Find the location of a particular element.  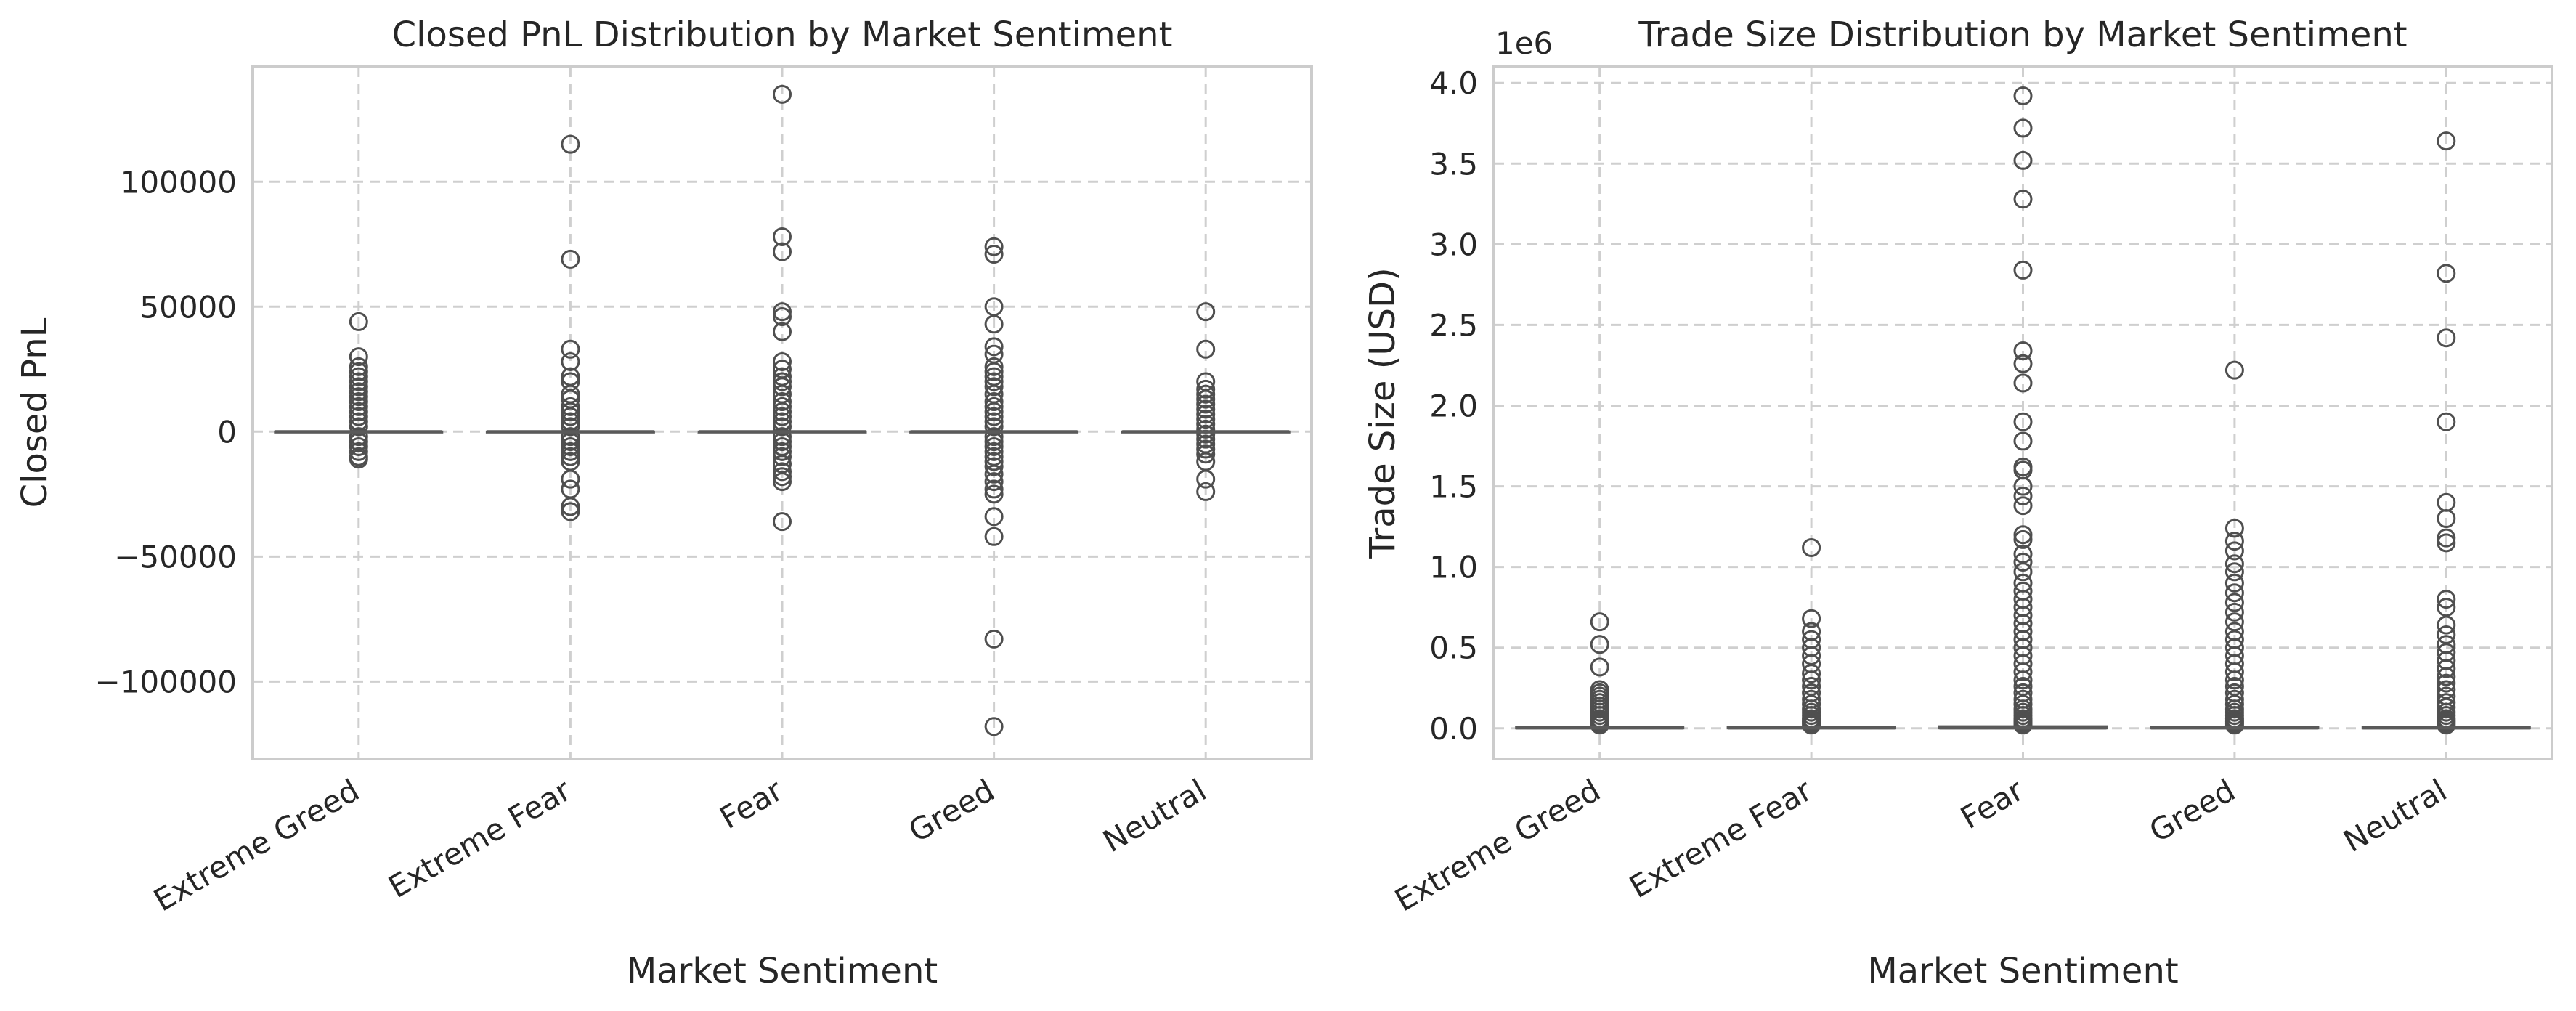

y-axis-label: Trade Size (USD) is located at coordinates (1382, 413).